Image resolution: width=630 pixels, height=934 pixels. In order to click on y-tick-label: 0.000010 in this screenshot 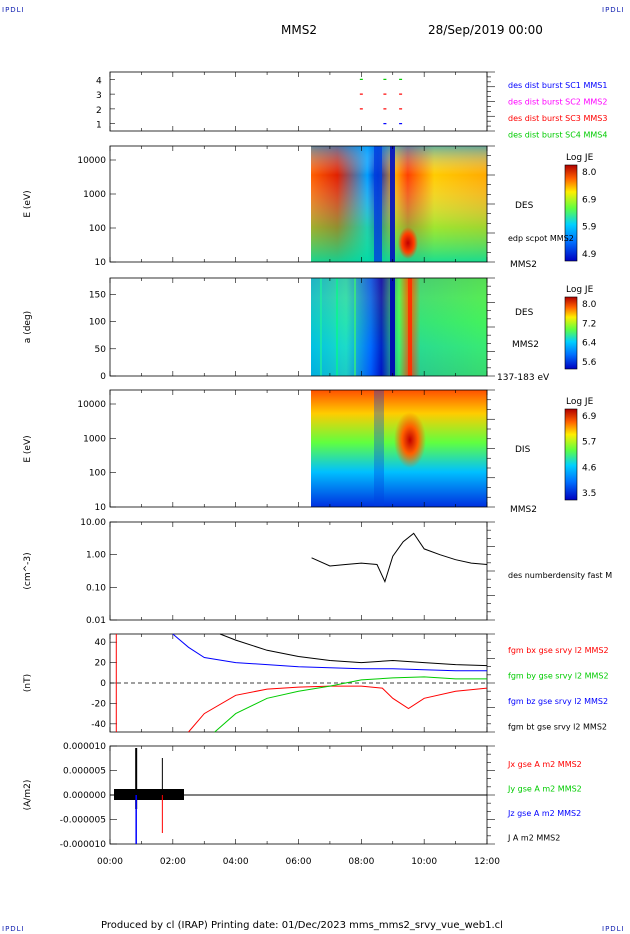, I will do `click(84, 747)`.